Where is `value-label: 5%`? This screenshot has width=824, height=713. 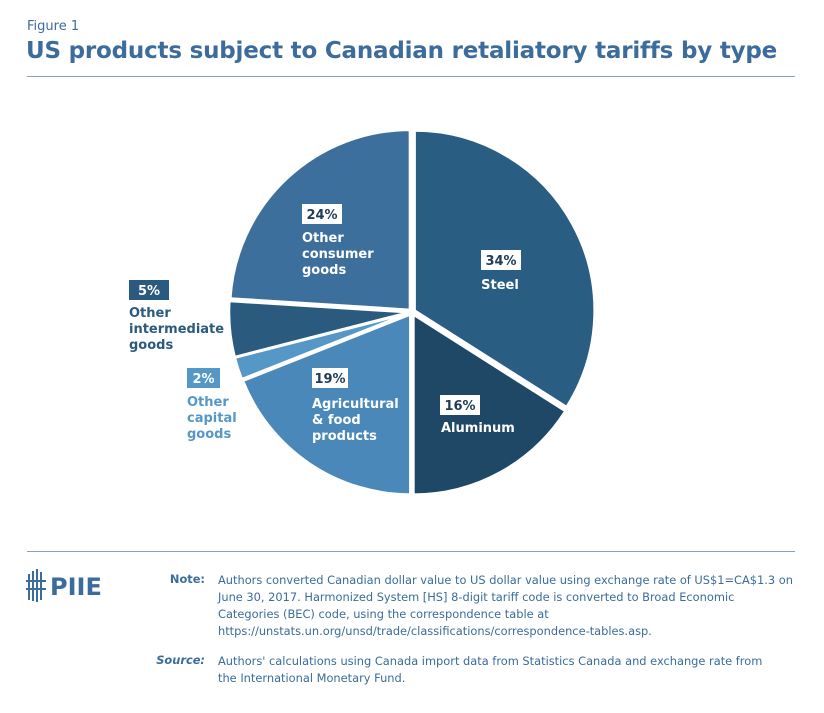 value-label: 5% is located at coordinates (149, 291).